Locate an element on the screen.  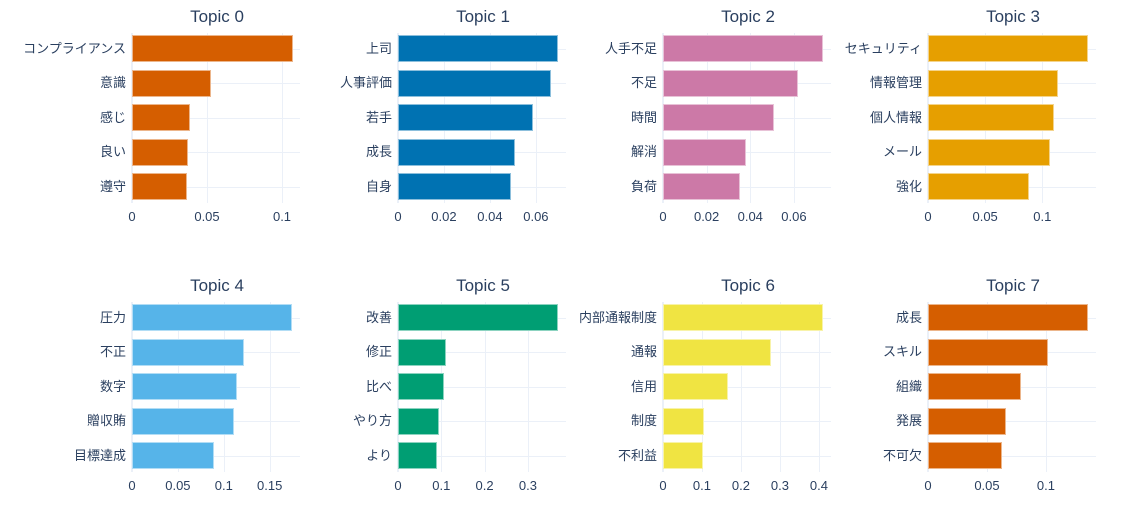
category-label: 情報管理 is located at coordinates (894, 82).